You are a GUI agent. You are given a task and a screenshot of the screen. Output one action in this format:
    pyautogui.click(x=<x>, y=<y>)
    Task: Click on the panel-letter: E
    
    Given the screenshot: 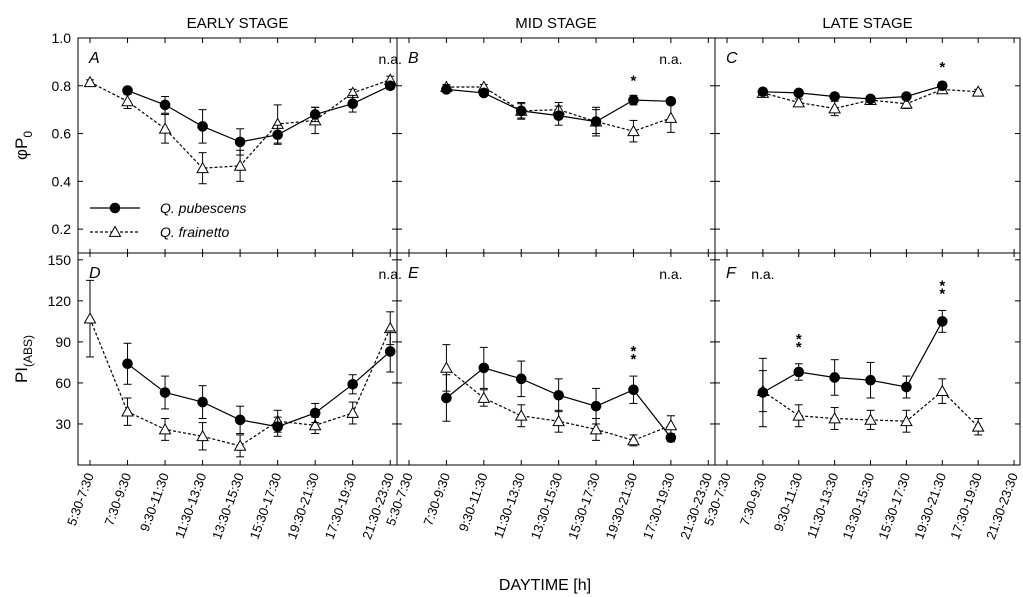 What is the action you would take?
    pyautogui.click(x=413, y=273)
    